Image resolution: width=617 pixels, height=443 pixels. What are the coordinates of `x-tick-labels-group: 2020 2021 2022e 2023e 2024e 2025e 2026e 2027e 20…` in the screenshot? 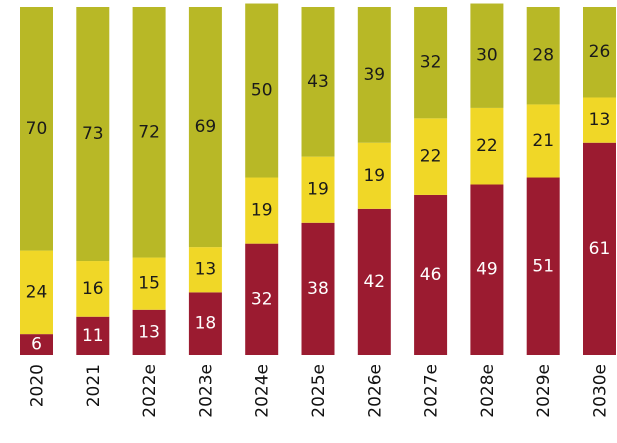 It's located at (319, 391).